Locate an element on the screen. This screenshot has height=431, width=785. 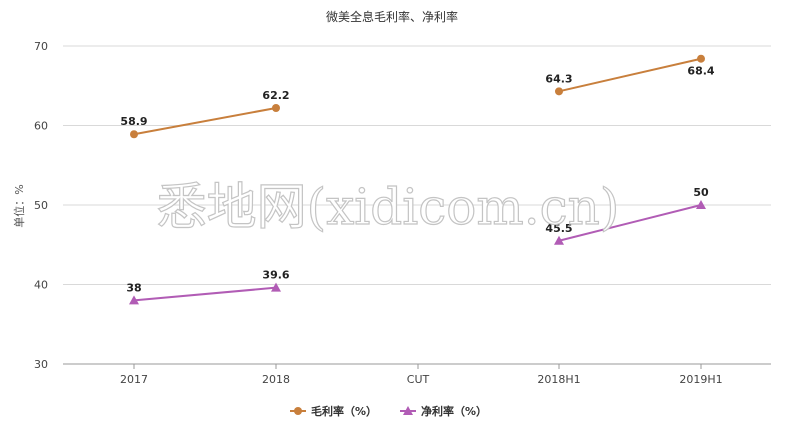
x-tick-label: 2019H1 is located at coordinates (700, 379).